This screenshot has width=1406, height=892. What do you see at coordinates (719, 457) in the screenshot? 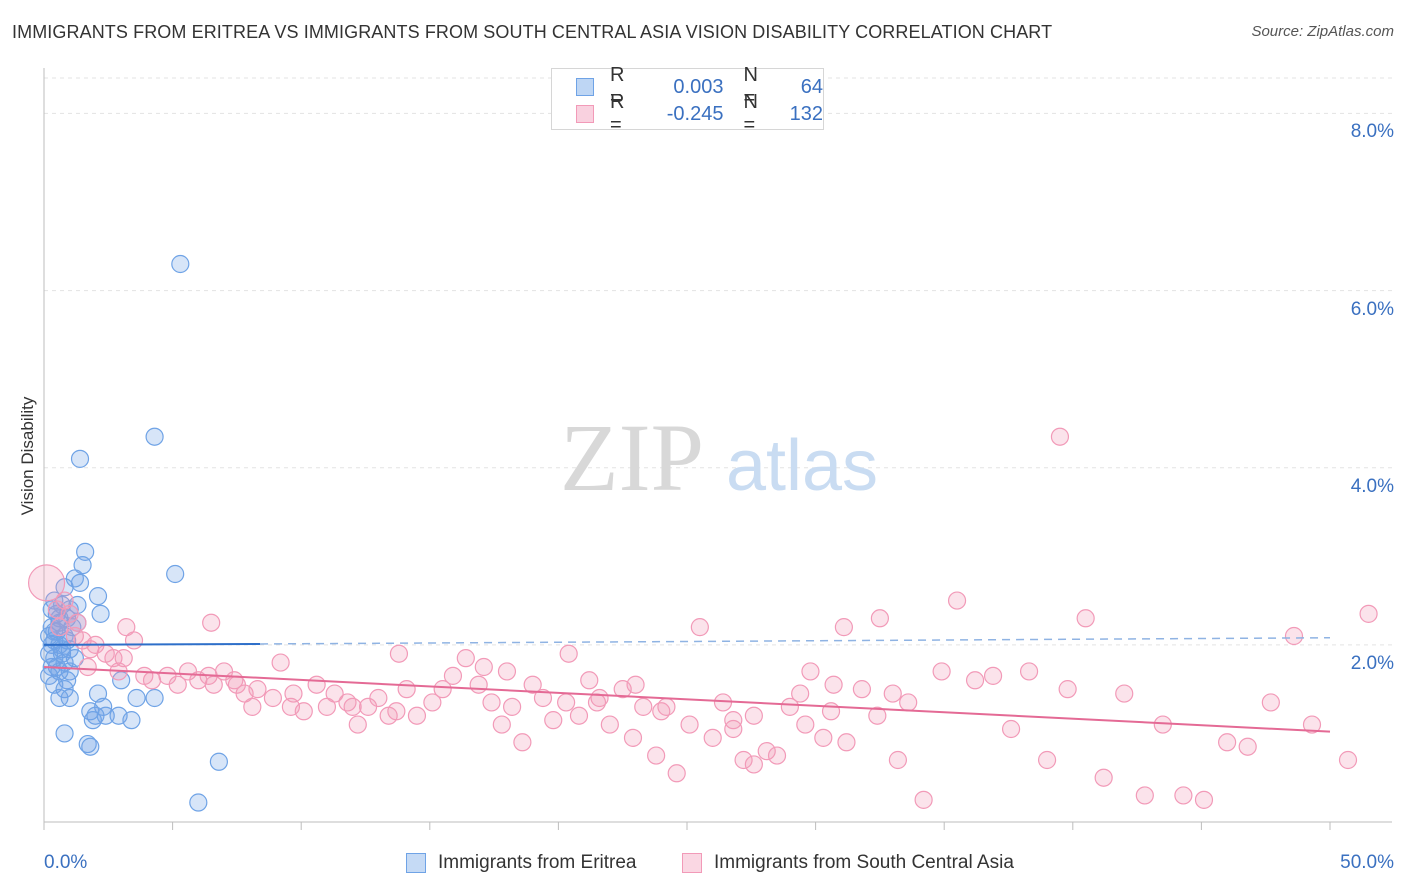
I see `watermark: ZIP atlas` at bounding box center [719, 457].